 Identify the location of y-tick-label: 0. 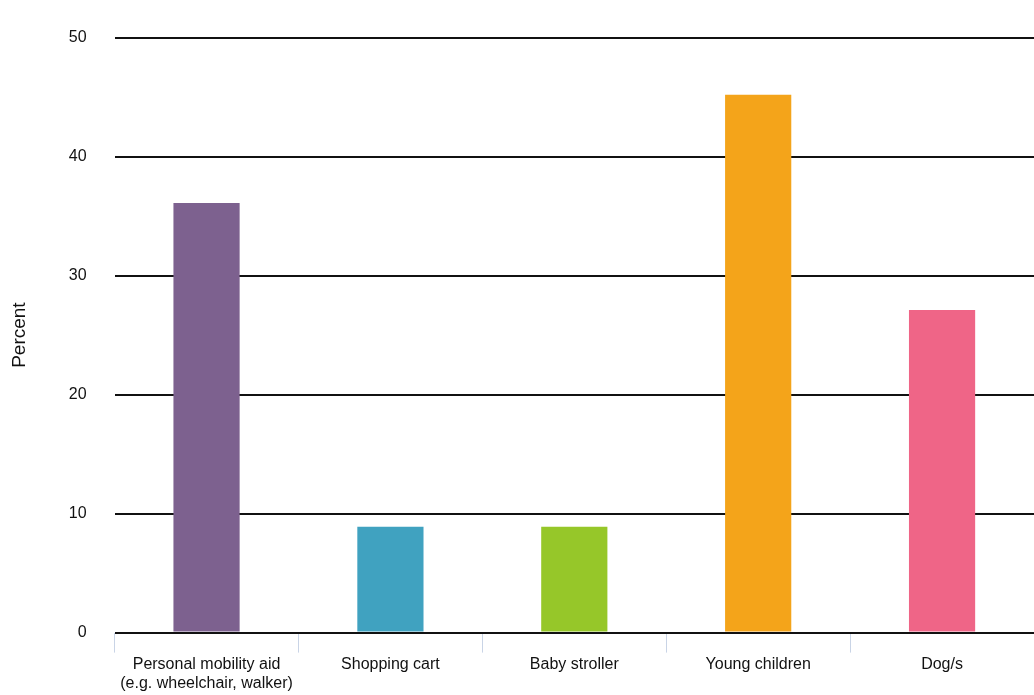
(82, 632).